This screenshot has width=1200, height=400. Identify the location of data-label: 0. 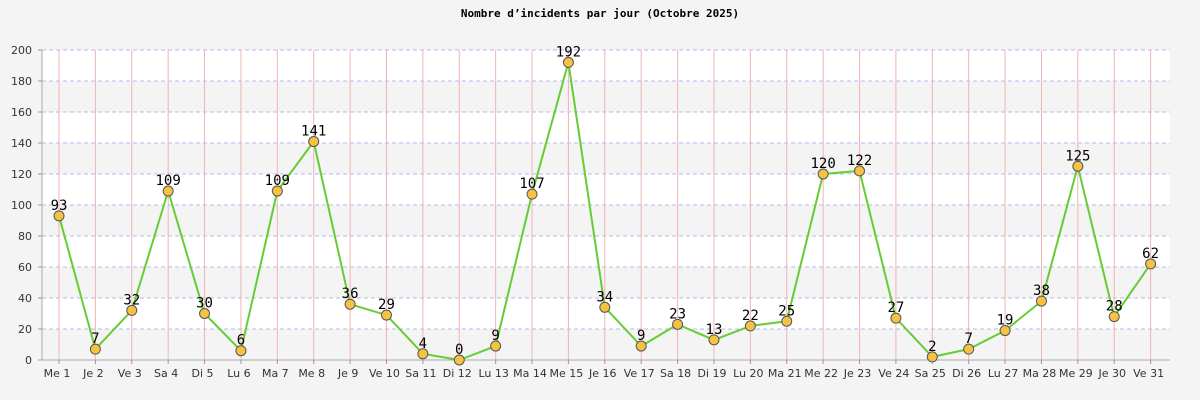
(459, 350).